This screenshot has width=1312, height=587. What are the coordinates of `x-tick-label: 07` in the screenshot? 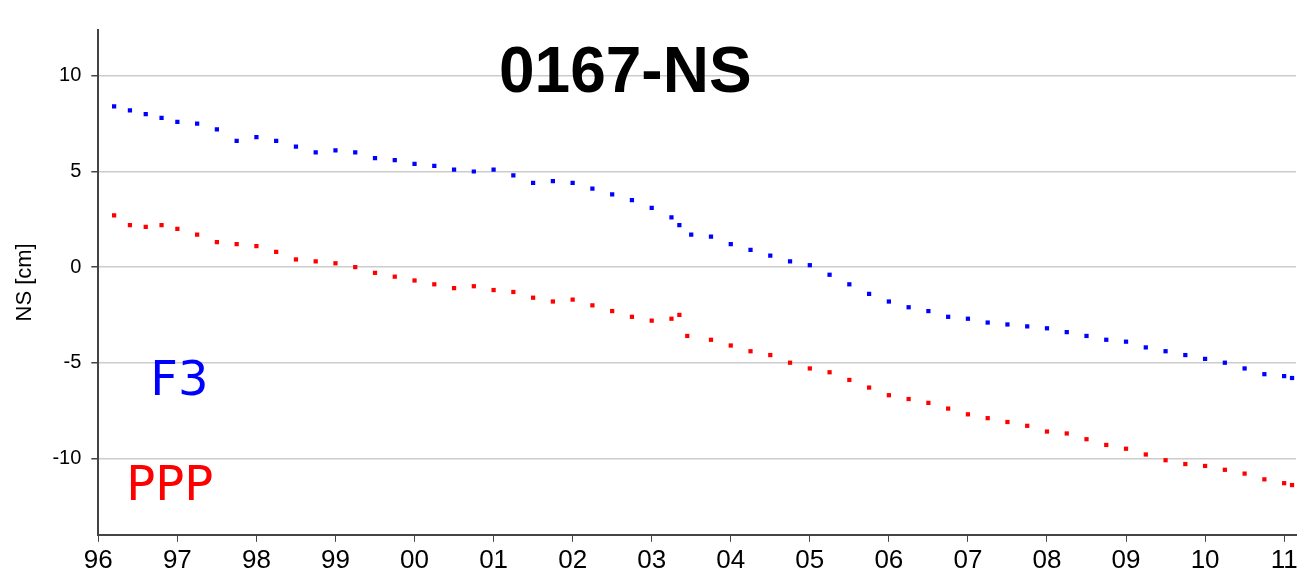 It's located at (968, 558).